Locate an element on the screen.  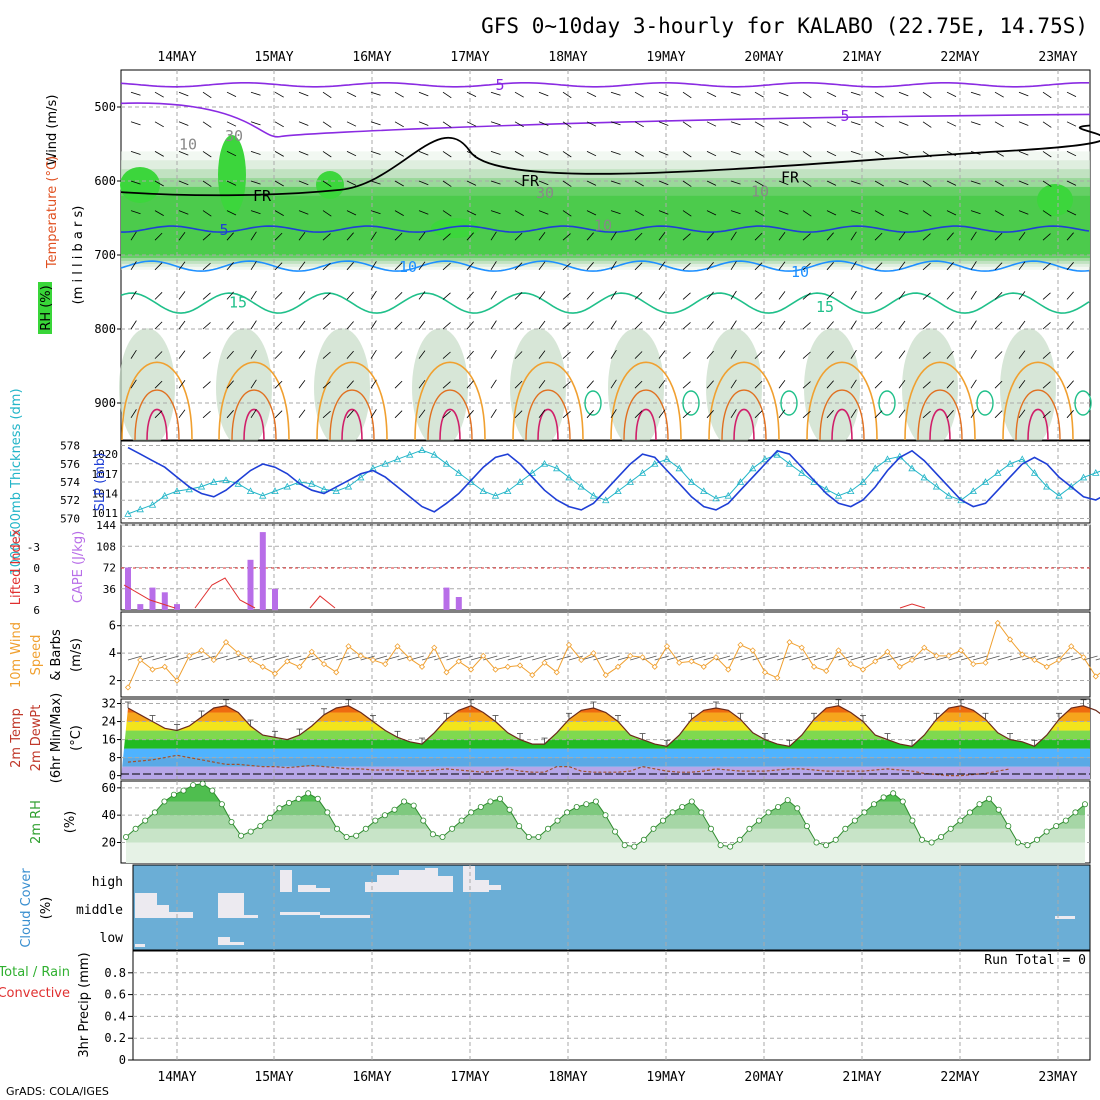
ylabel-pressure: (m i l l i b a r s) is located at coordinates (78, 255).